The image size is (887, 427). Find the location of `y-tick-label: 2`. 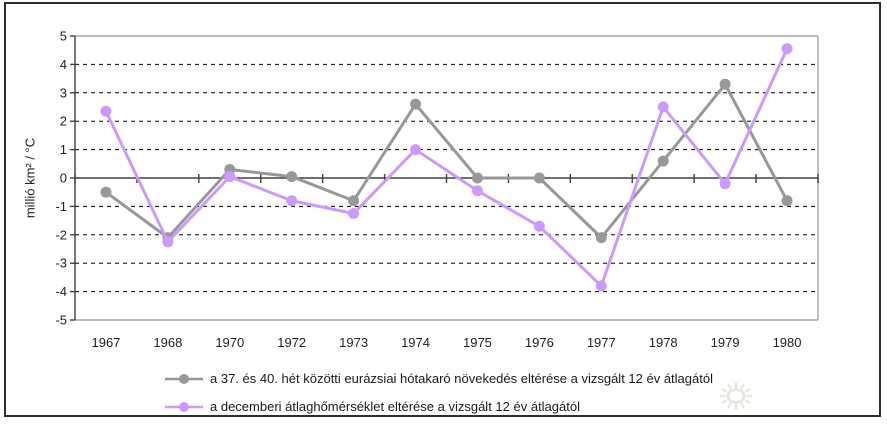

y-tick-label: 2 is located at coordinates (63, 121).